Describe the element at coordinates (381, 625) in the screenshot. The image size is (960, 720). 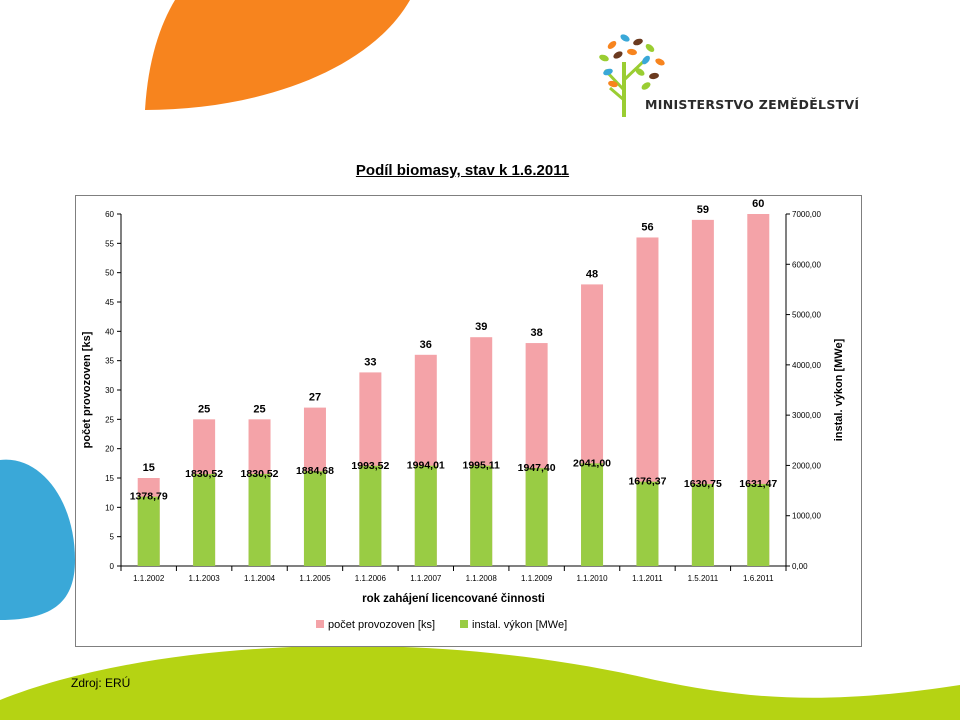
I see `legend-label-pocet: počet provozoven [ks]` at that location.